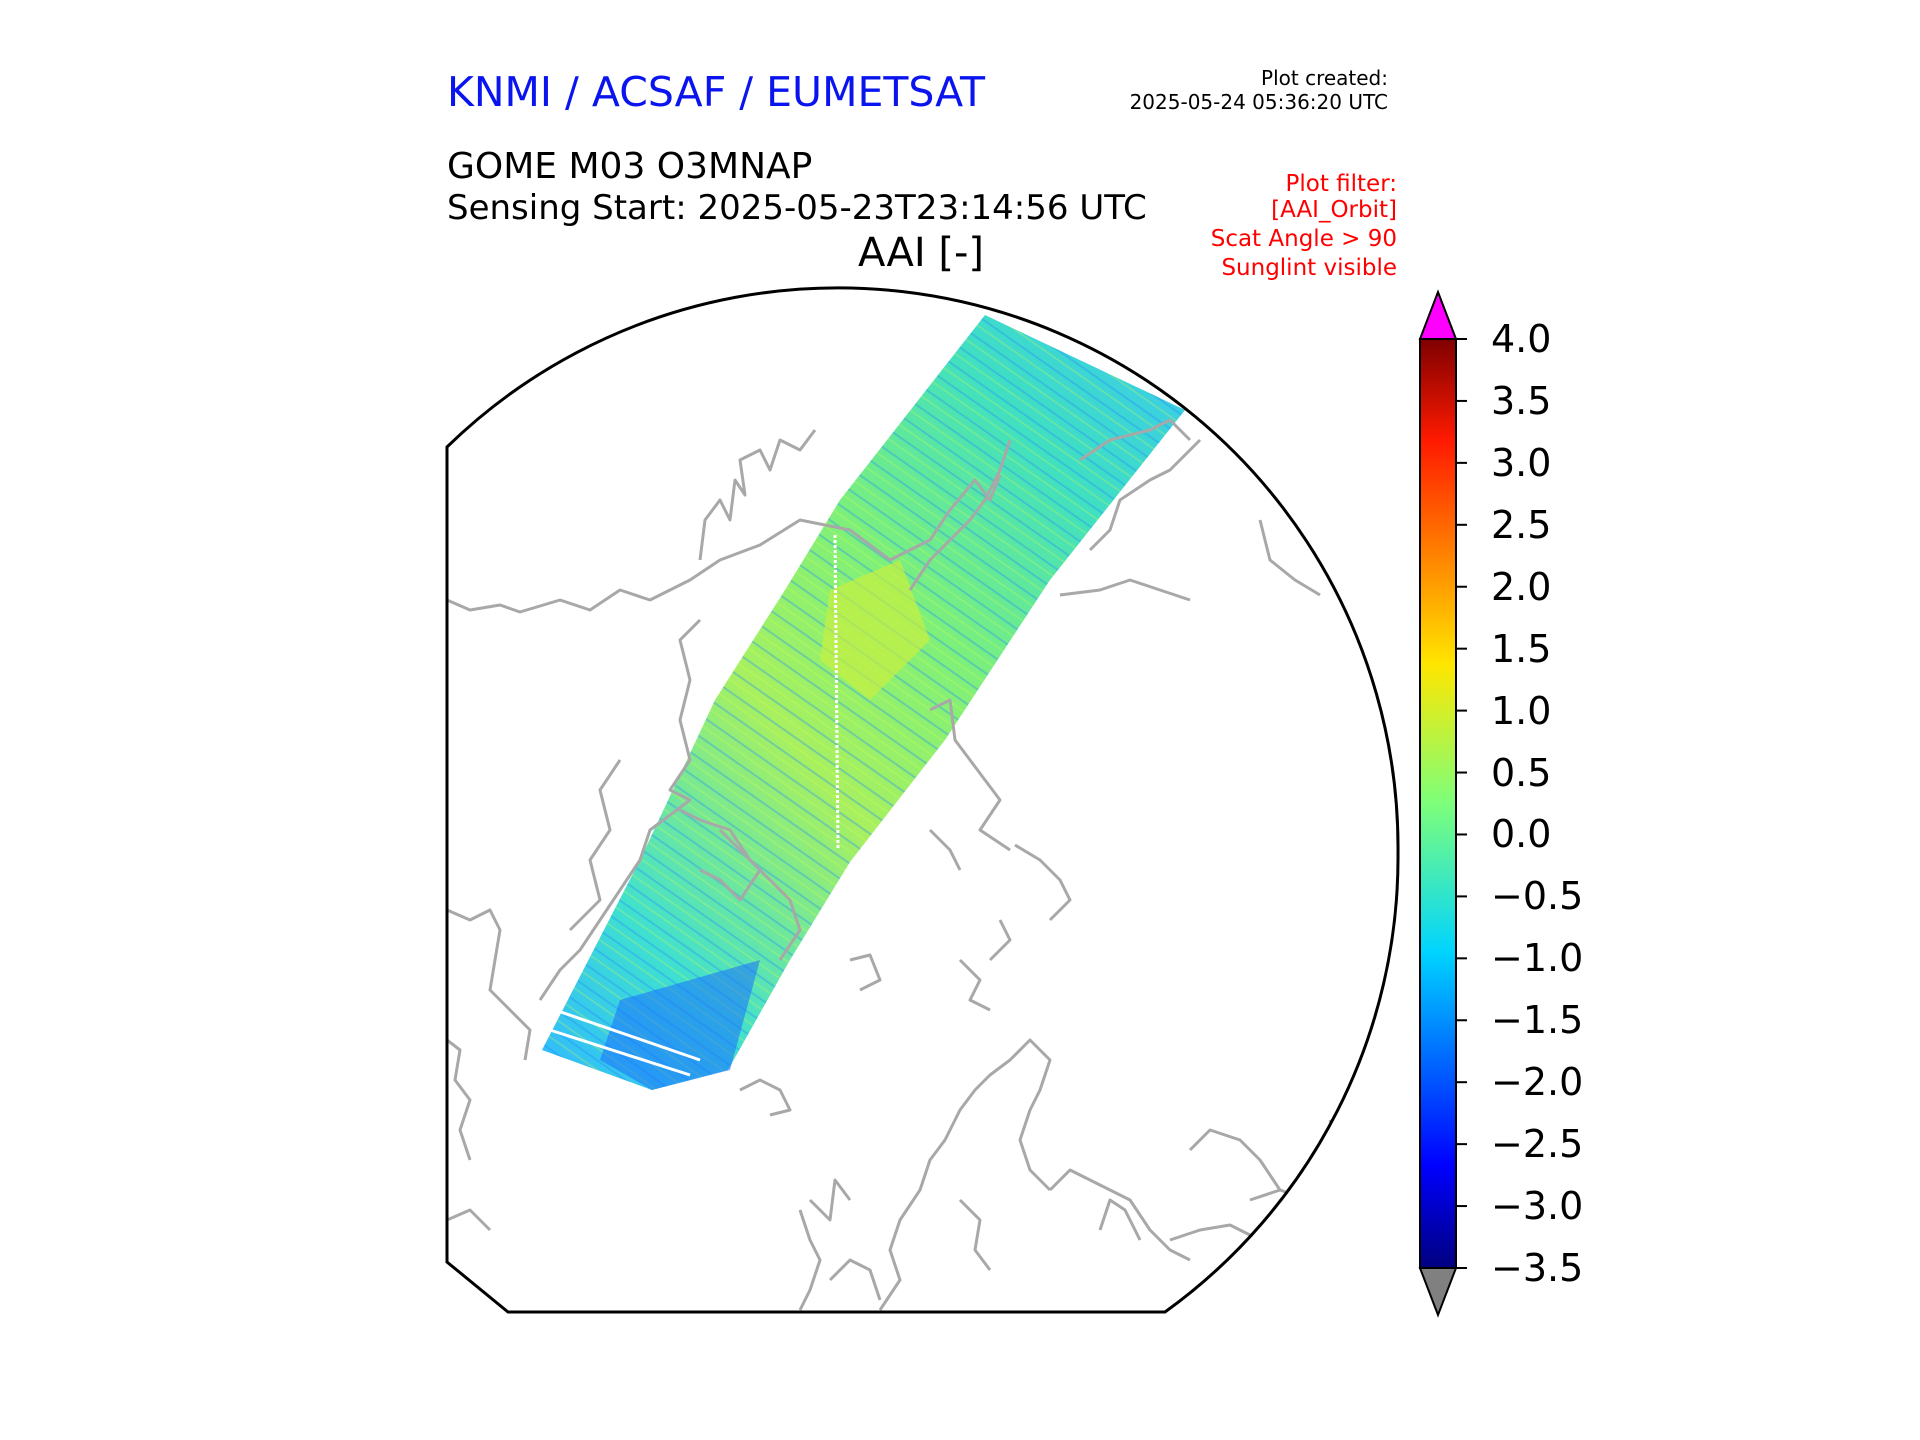 The image size is (1920, 1440). Describe the element at coordinates (1309, 268) in the screenshot. I see `plot-filter-sunglint: Sunglint visible` at that location.